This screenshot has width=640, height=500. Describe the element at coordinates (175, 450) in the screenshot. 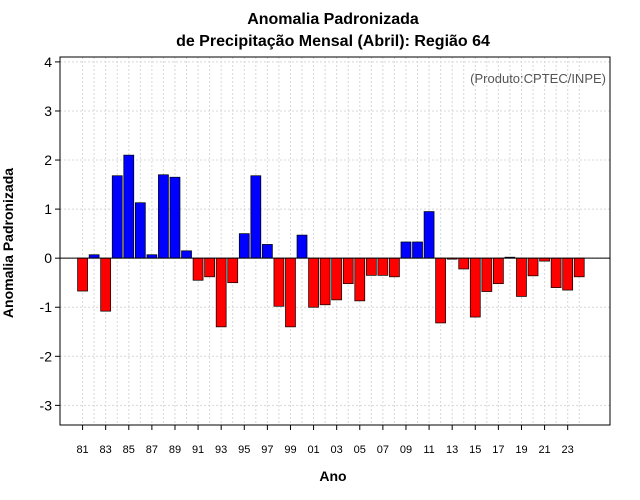

I see `x-tick-label: 89` at that location.